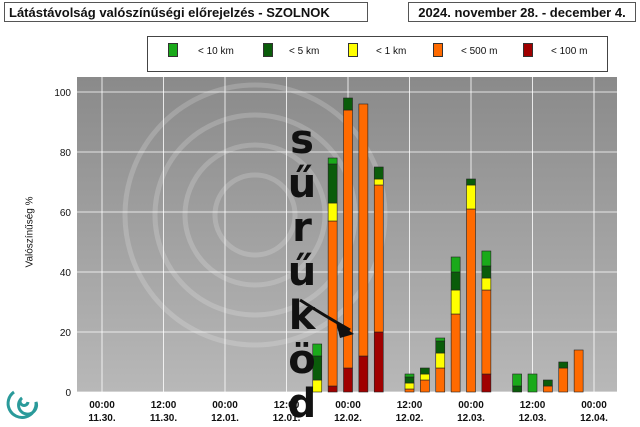 This screenshot has height=427, width=640. I want to click on legend-label-10km: < 10 km, so click(216, 51).